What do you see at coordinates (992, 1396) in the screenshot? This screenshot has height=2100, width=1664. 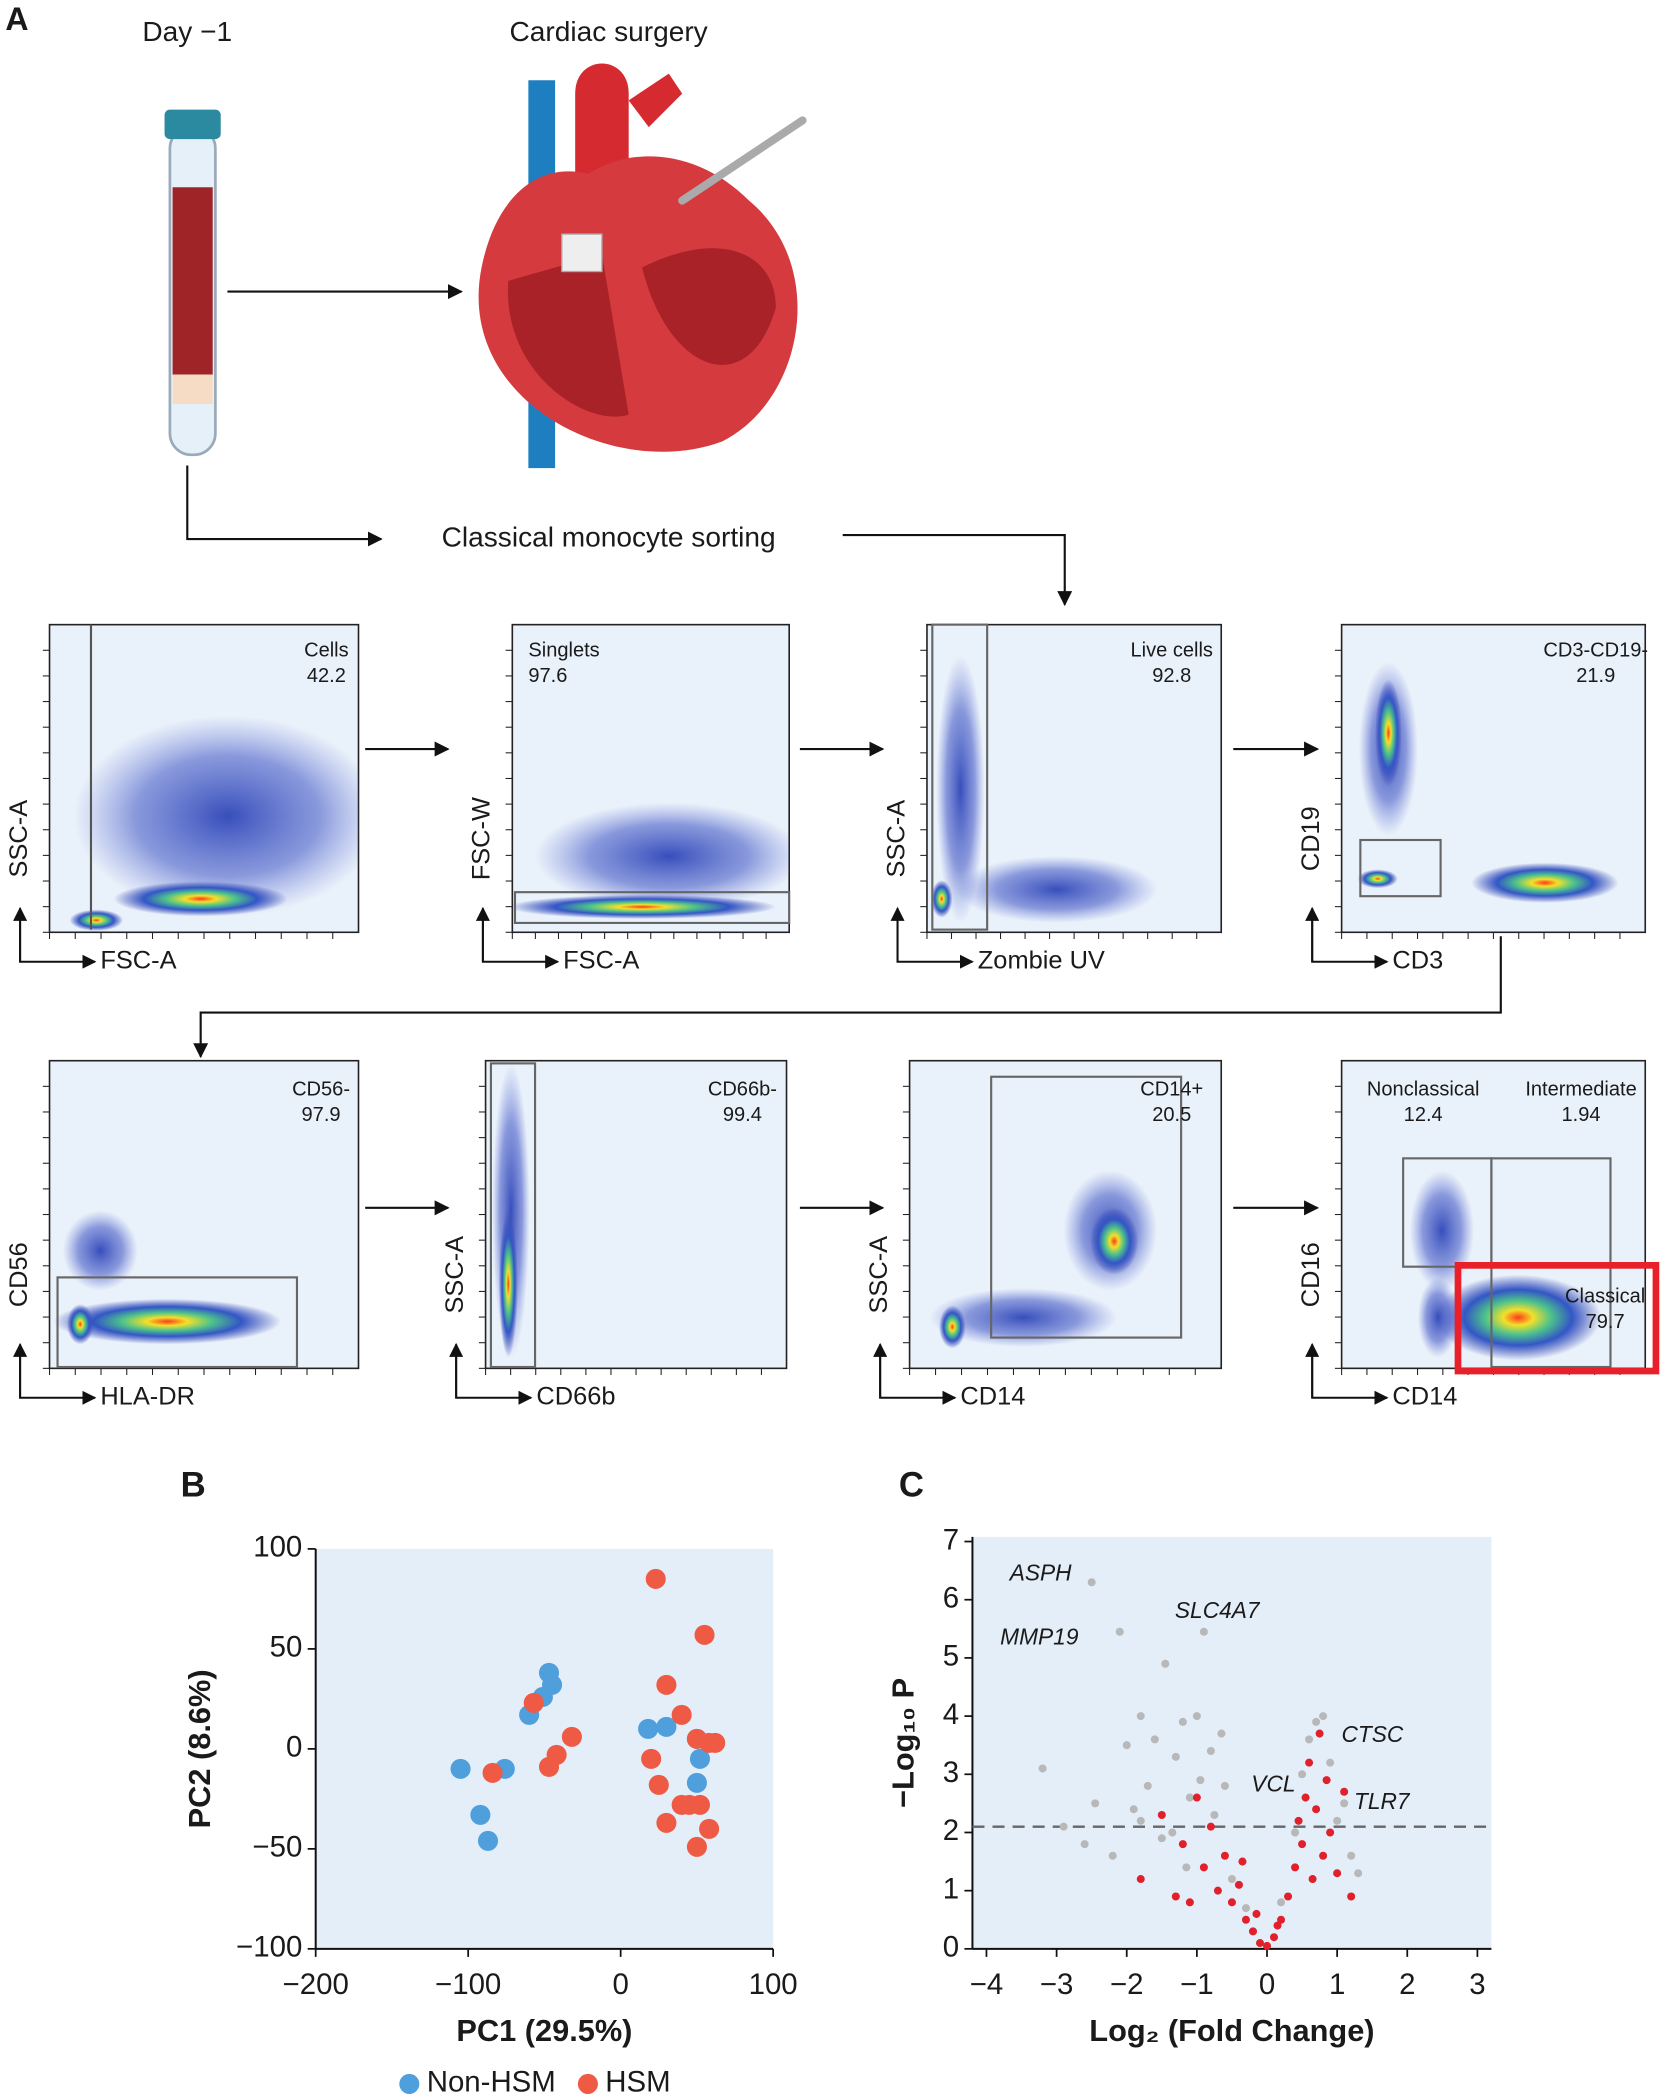 I see `x-axis-label: CD14` at bounding box center [992, 1396].